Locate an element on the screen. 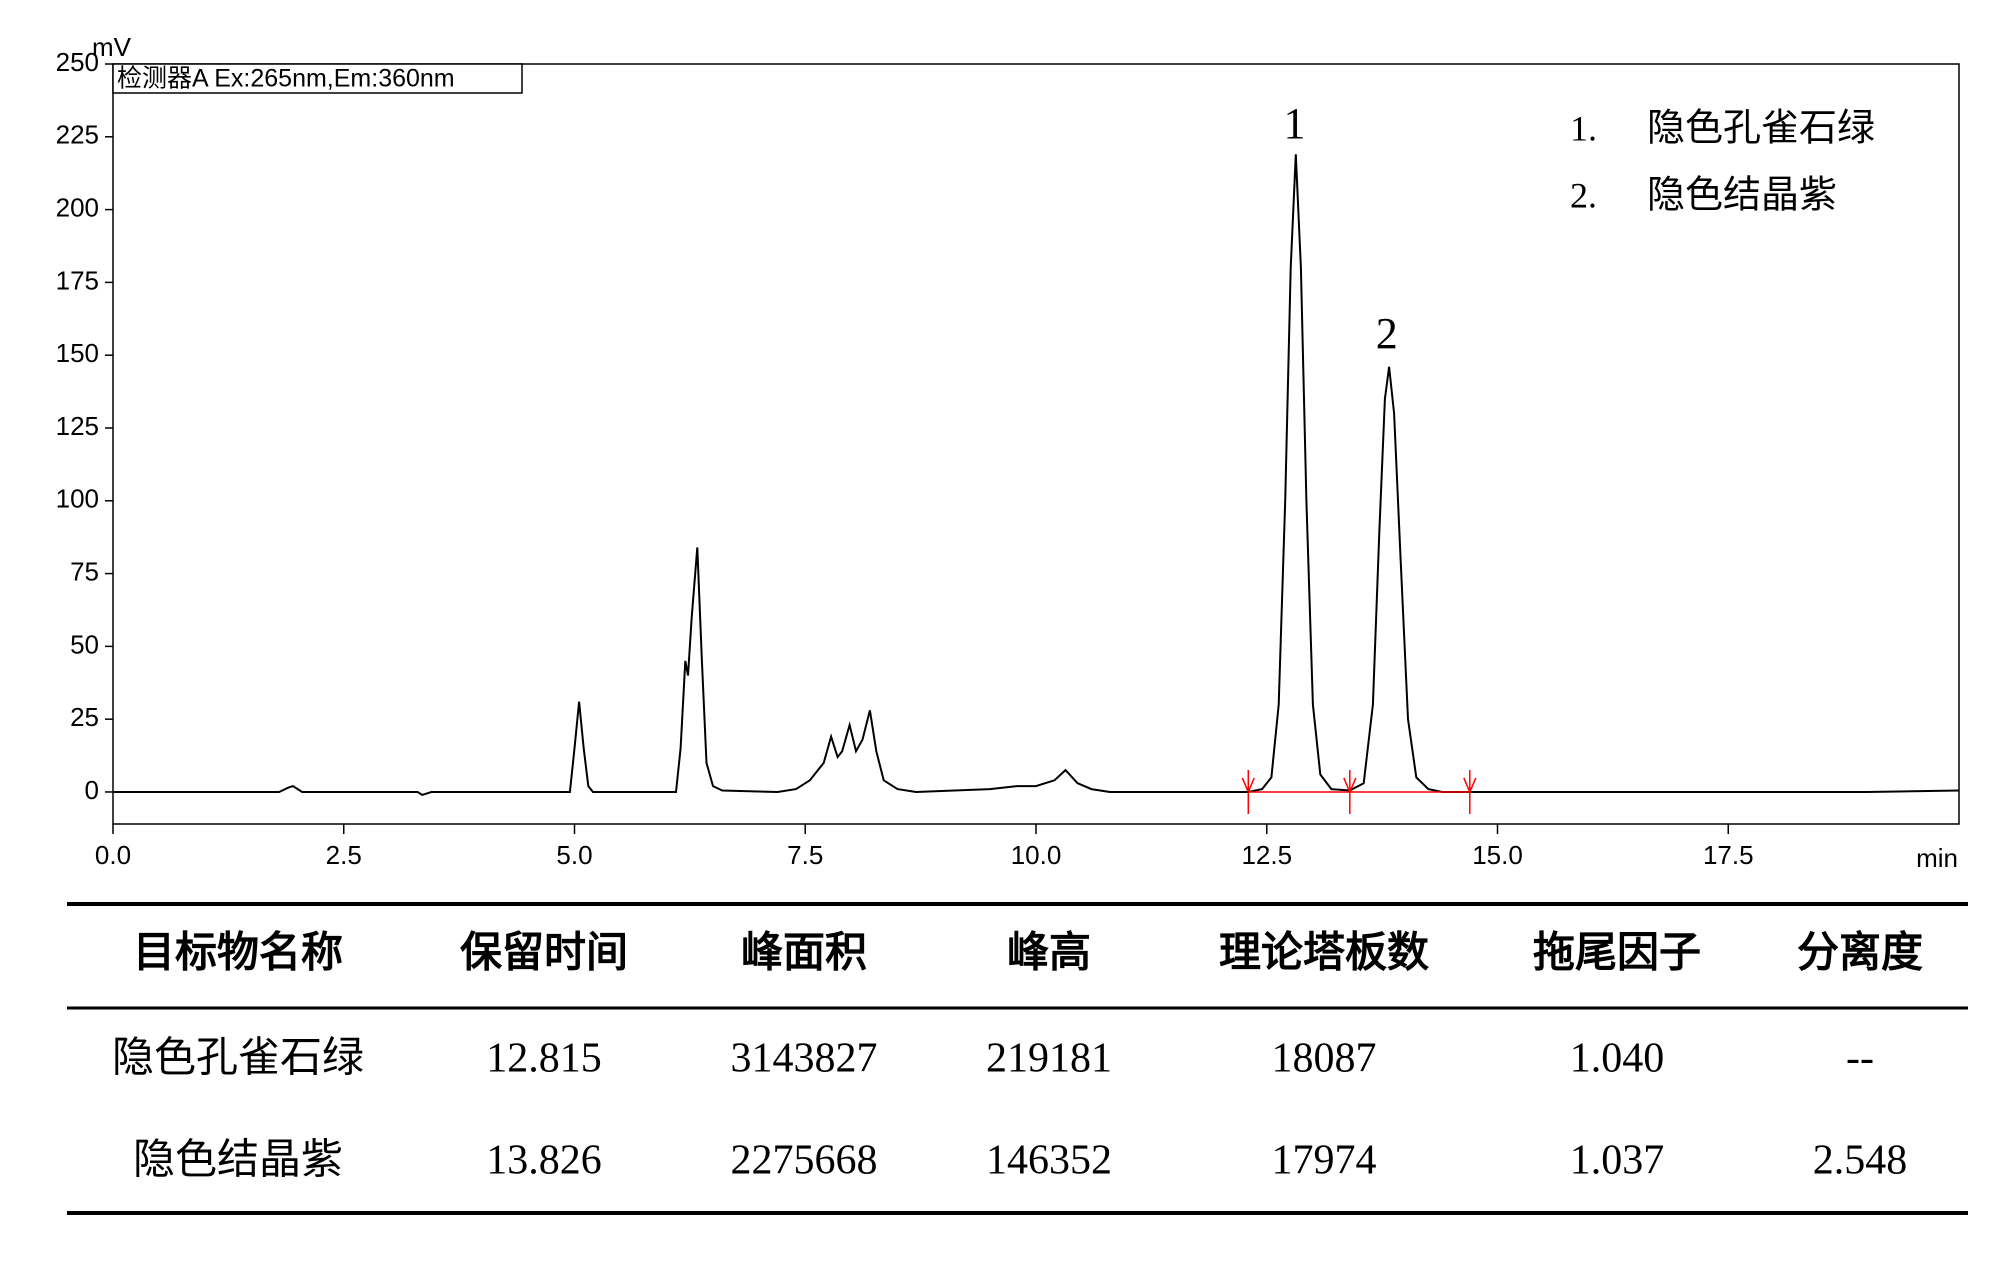 The height and width of the screenshot is (1264, 2000). x-tick-label: 10.0 is located at coordinates (1036, 855).